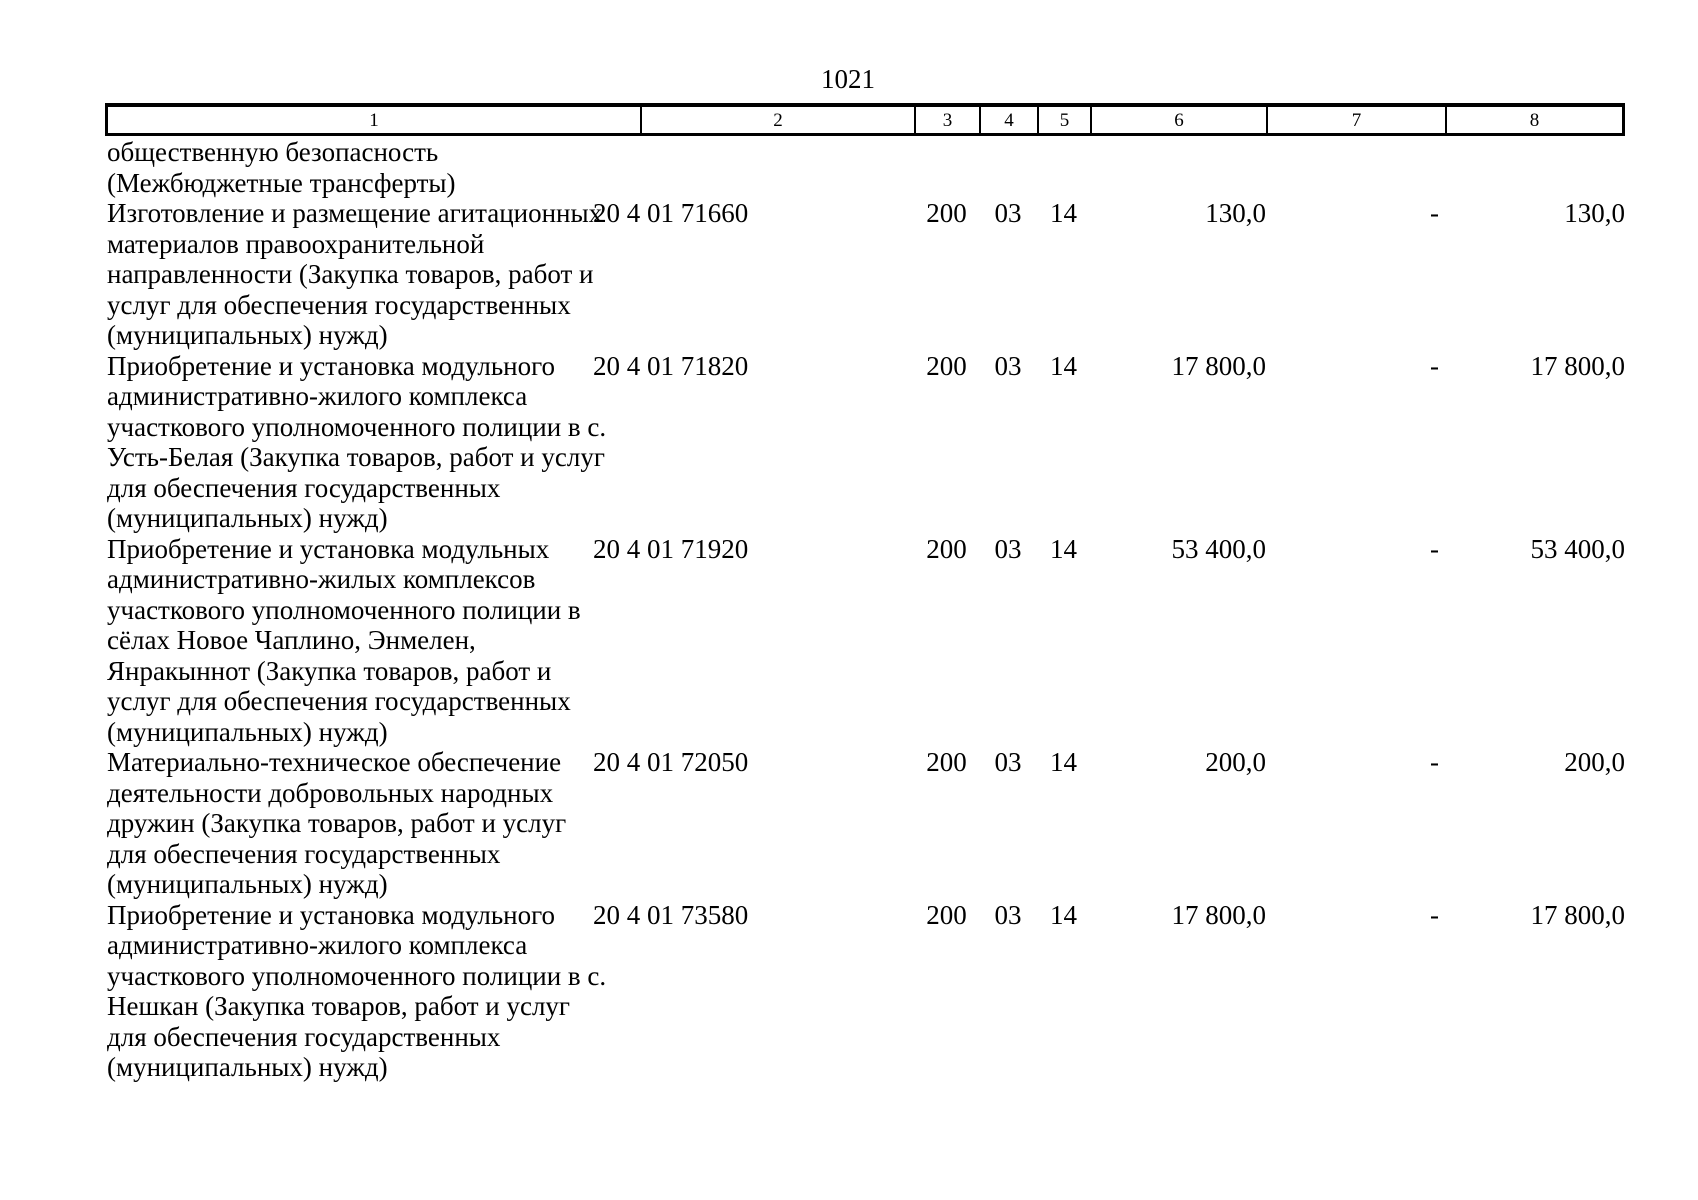 The image size is (1698, 1200). Describe the element at coordinates (948, 120) in the screenshot. I see `header-cell-3: 3` at that location.